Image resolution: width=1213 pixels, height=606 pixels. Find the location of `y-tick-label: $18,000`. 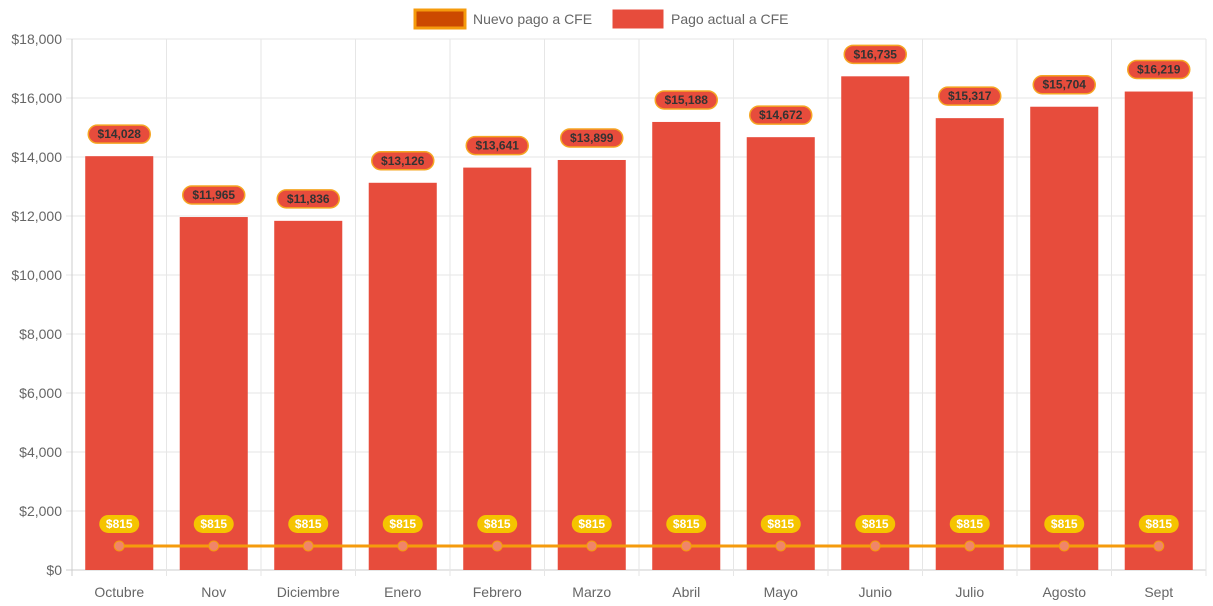

y-tick-label: $18,000 is located at coordinates (36, 39).